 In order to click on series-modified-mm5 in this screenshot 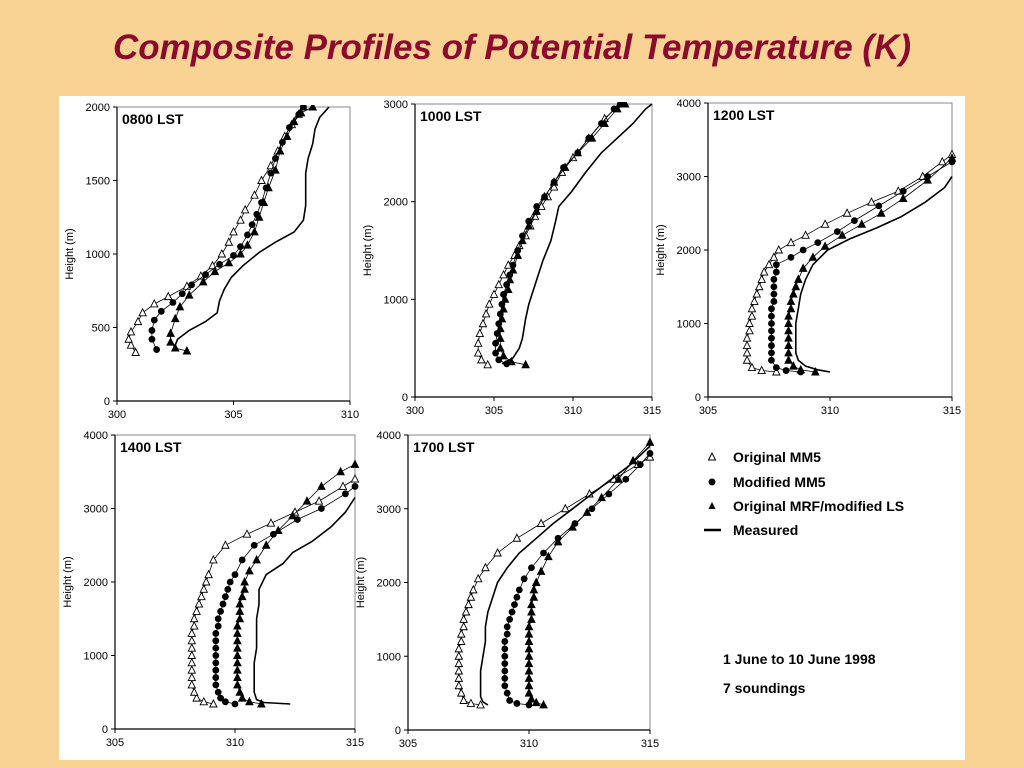, I will do `click(577, 579)`.